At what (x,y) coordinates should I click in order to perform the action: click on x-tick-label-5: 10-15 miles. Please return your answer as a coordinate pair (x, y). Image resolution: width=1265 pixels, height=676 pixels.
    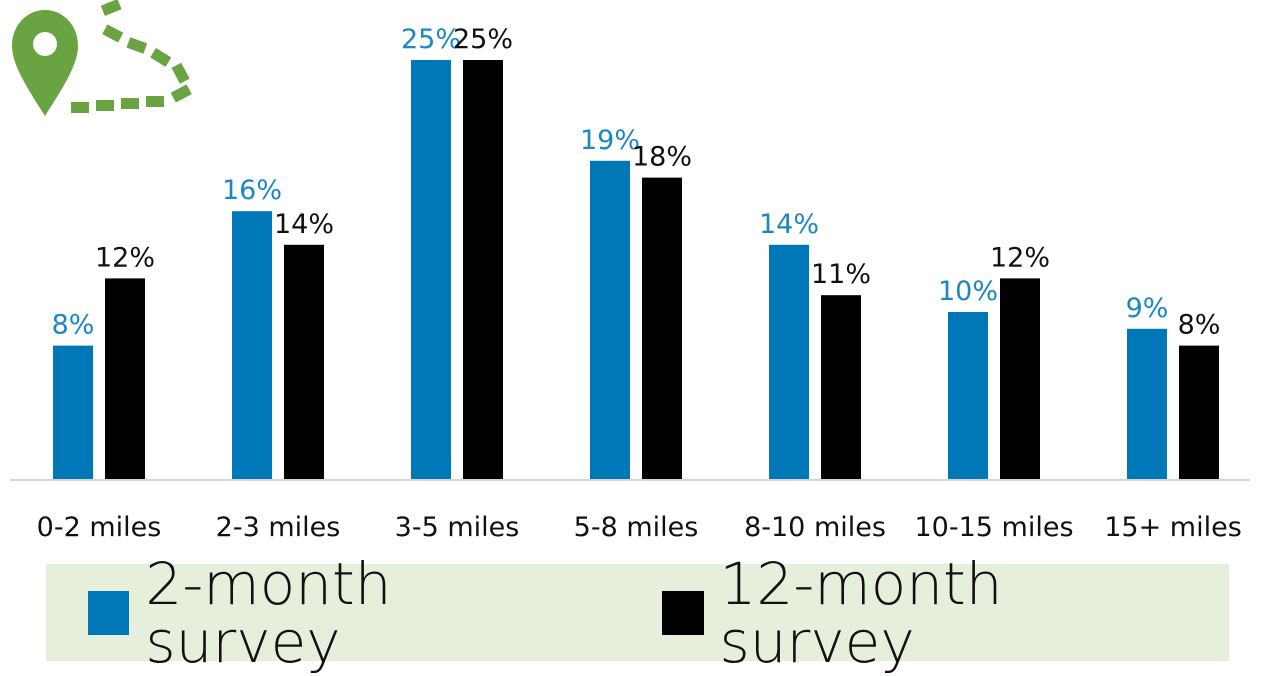
    Looking at the image, I should click on (993, 527).